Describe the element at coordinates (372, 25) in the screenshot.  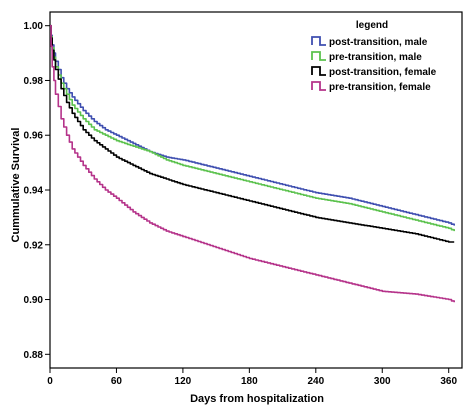
I see `legend-title: legend` at that location.